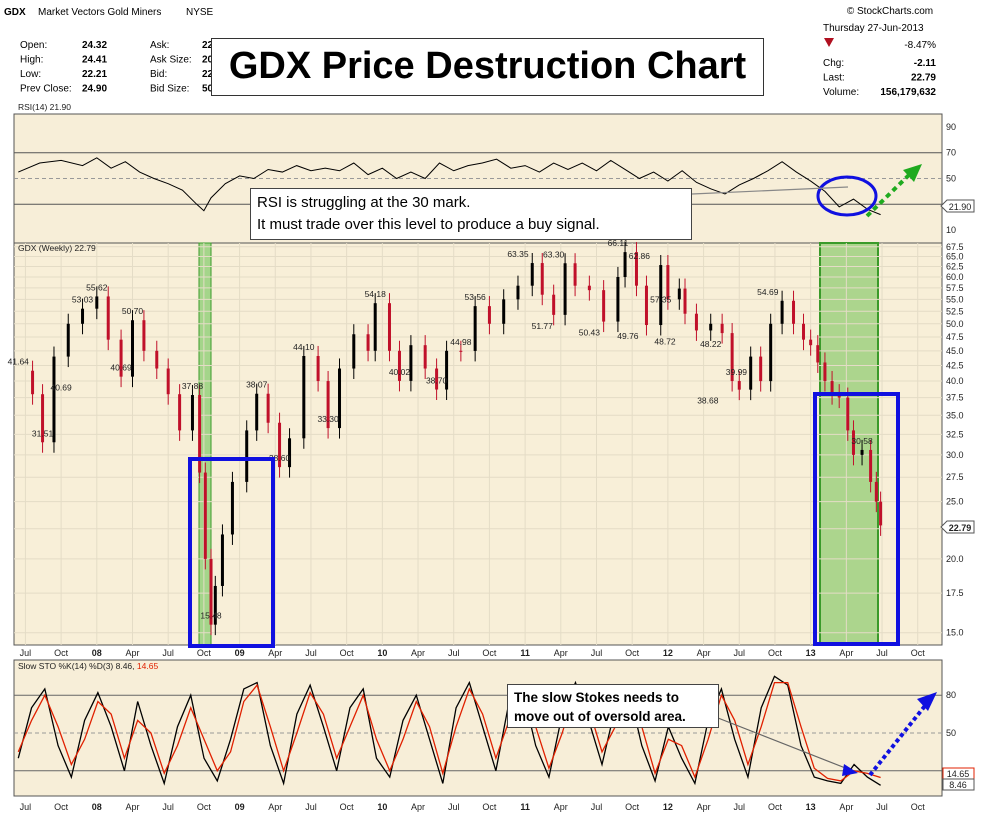 Image resolution: width=990 pixels, height=817 pixels. Describe the element at coordinates (785, 744) in the screenshot. I see `sto-callout-line` at that location.